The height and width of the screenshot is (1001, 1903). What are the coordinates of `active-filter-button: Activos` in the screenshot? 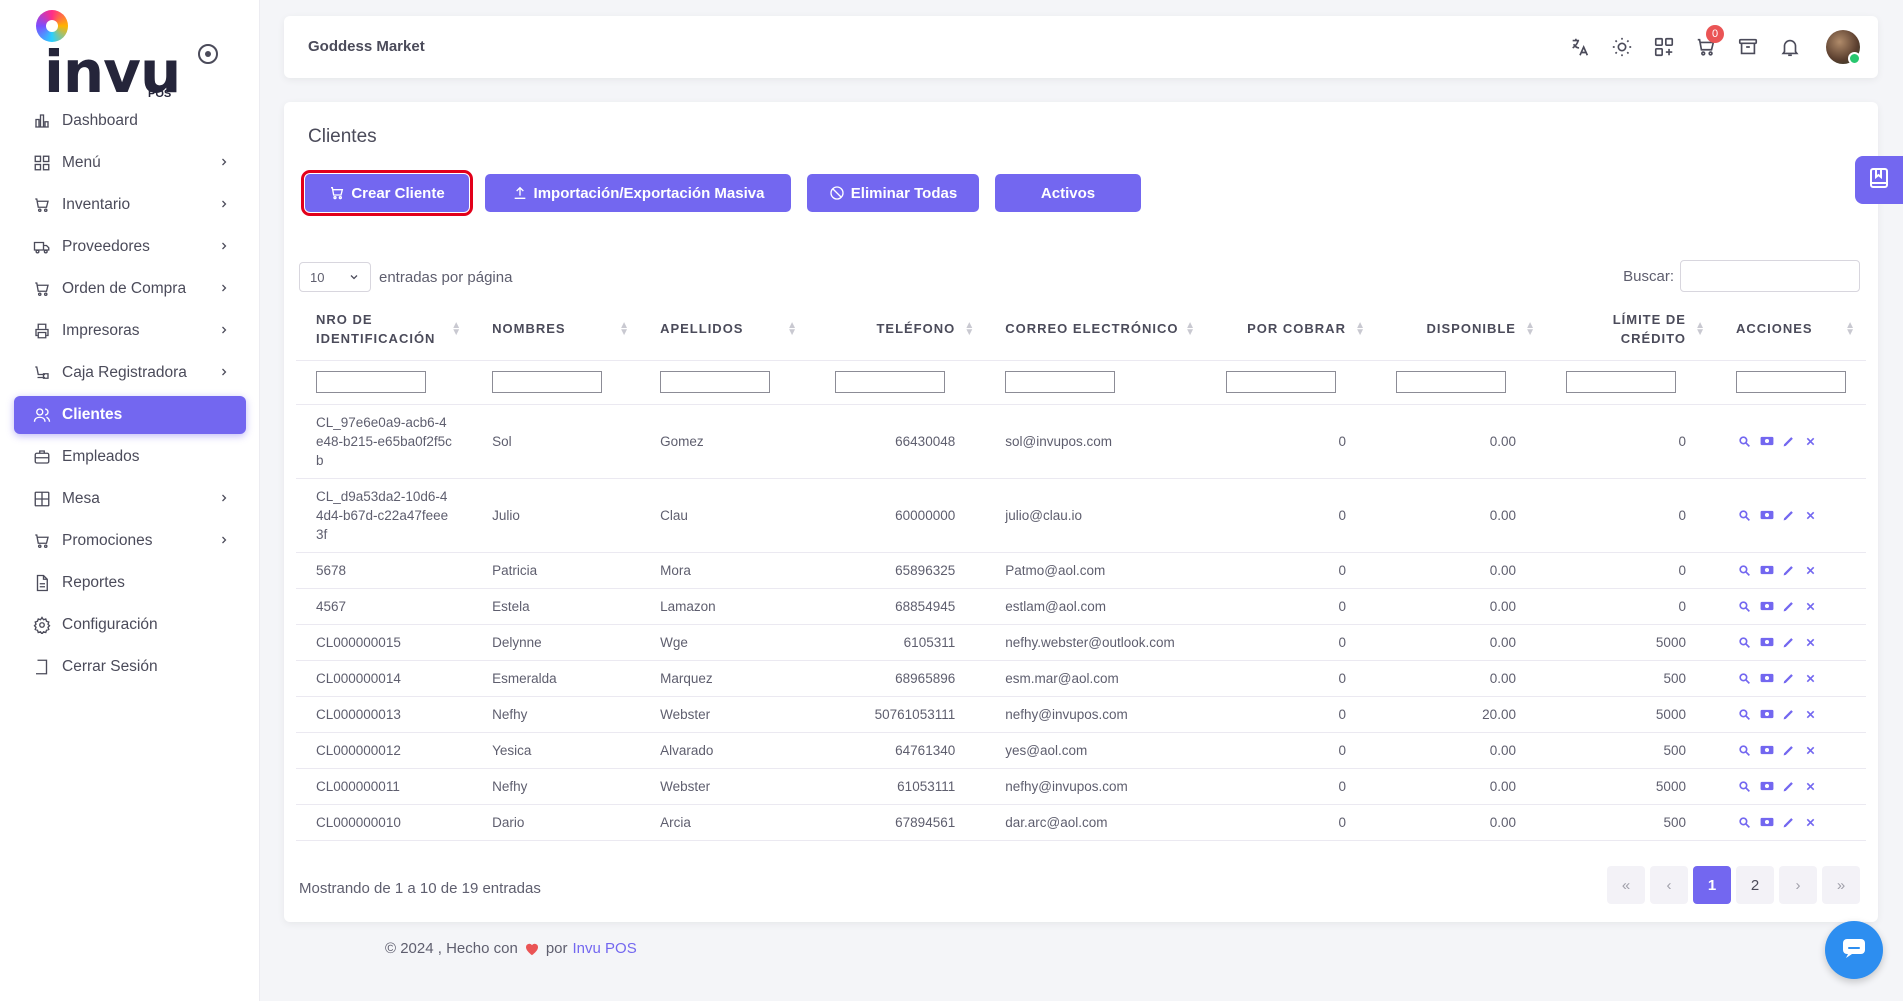 It's located at (1068, 193).